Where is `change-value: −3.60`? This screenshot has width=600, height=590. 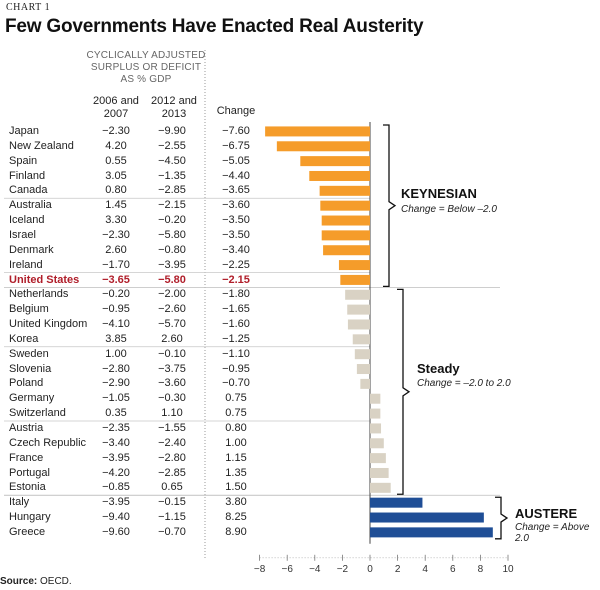 change-value: −3.60 is located at coordinates (236, 205).